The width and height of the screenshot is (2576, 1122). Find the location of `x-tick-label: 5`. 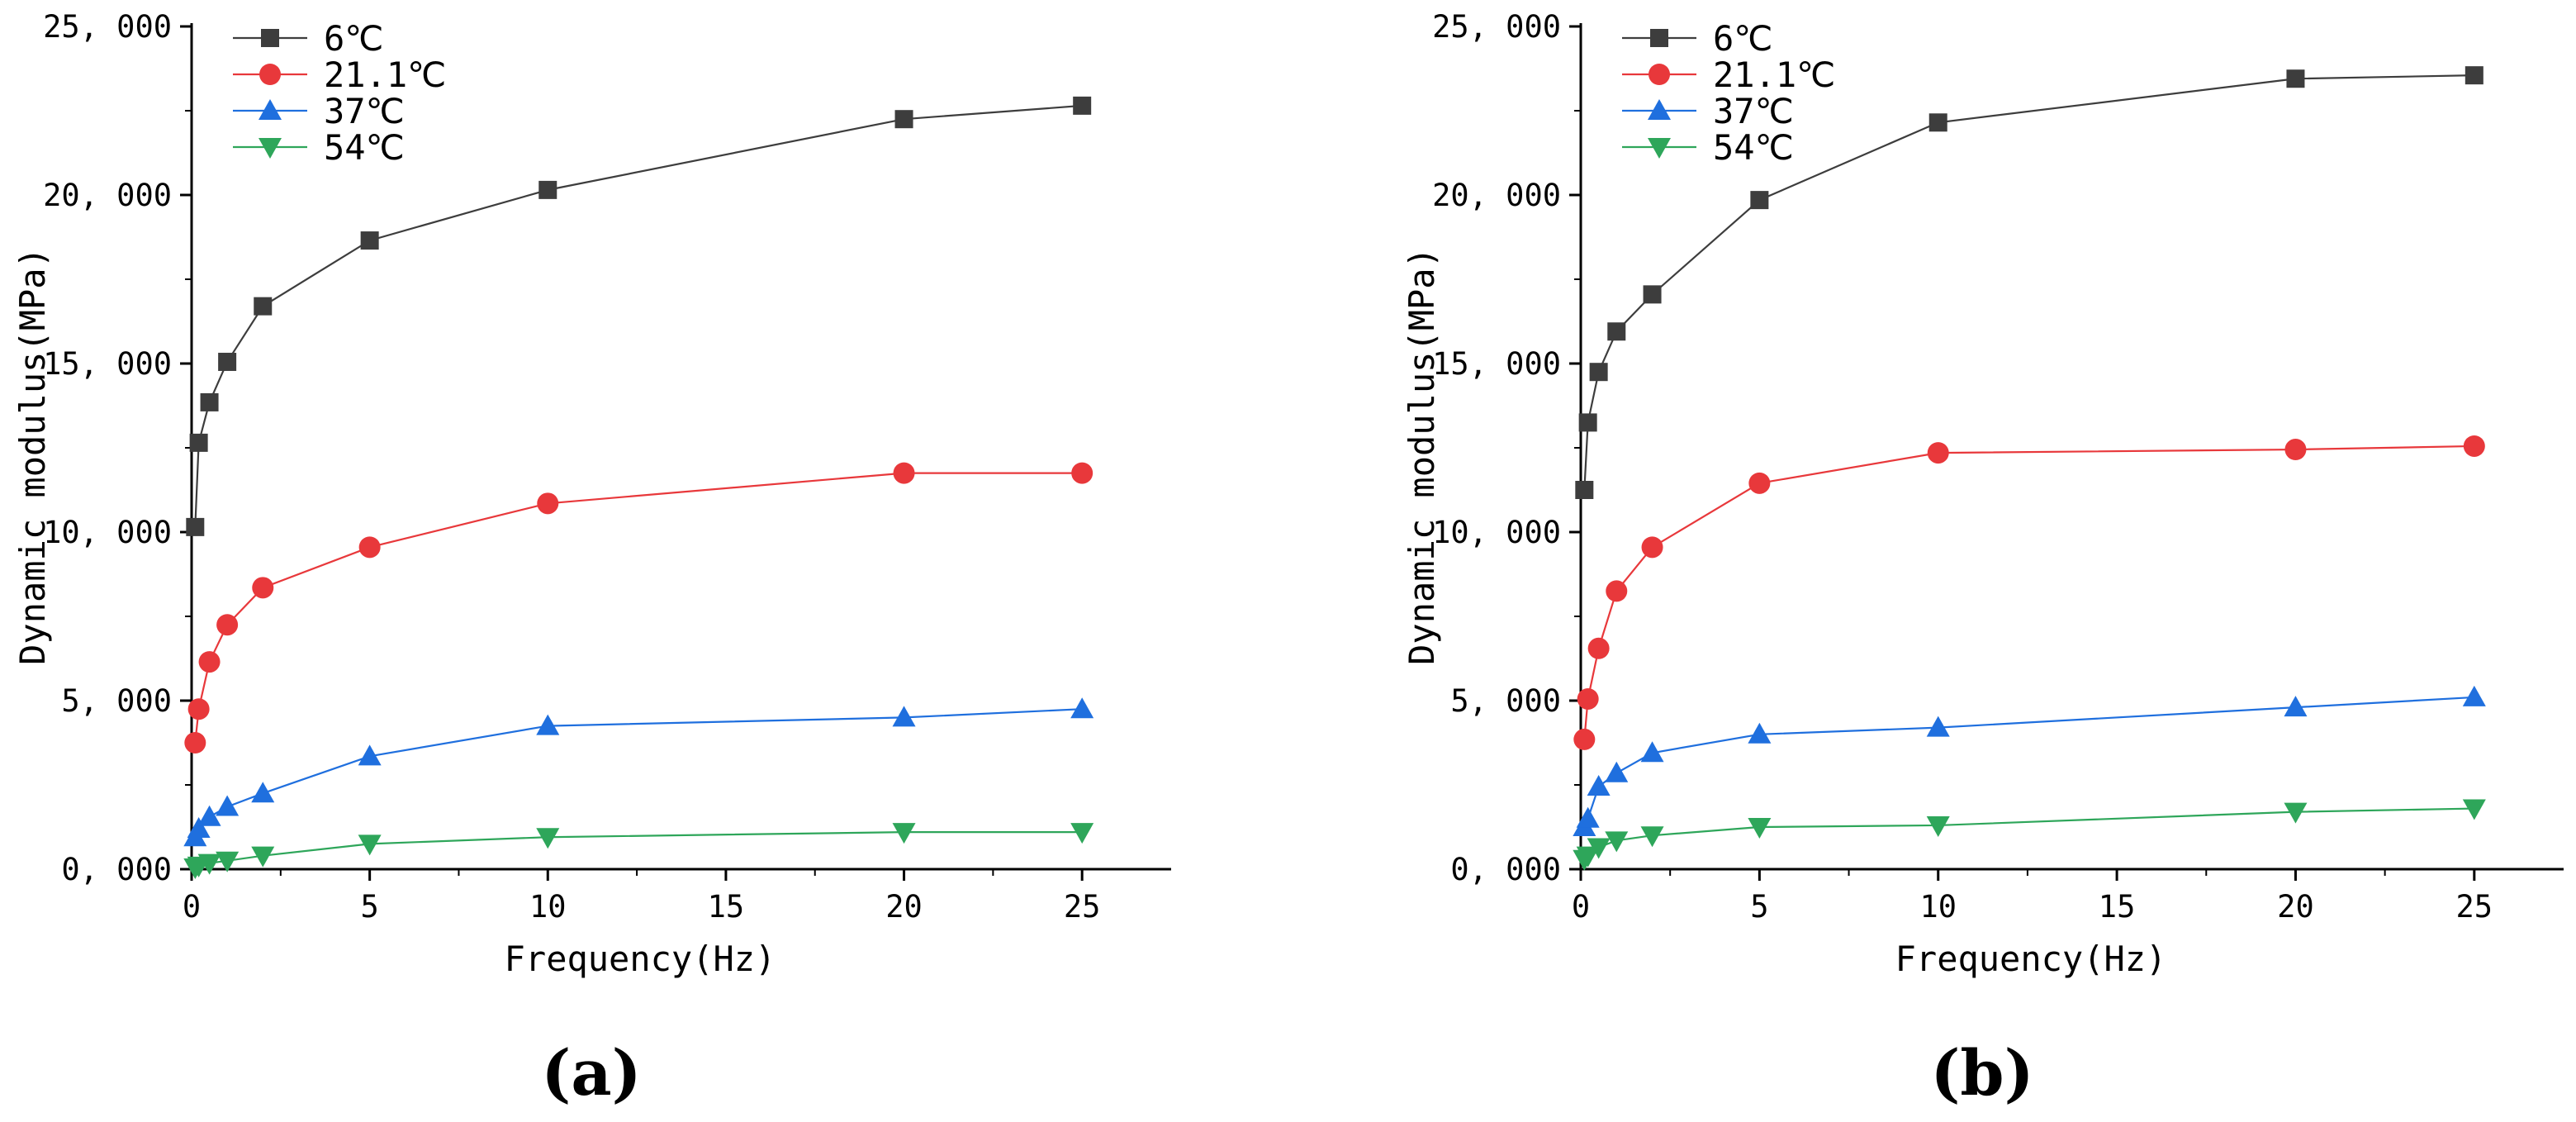

x-tick-label: 5 is located at coordinates (1759, 907).